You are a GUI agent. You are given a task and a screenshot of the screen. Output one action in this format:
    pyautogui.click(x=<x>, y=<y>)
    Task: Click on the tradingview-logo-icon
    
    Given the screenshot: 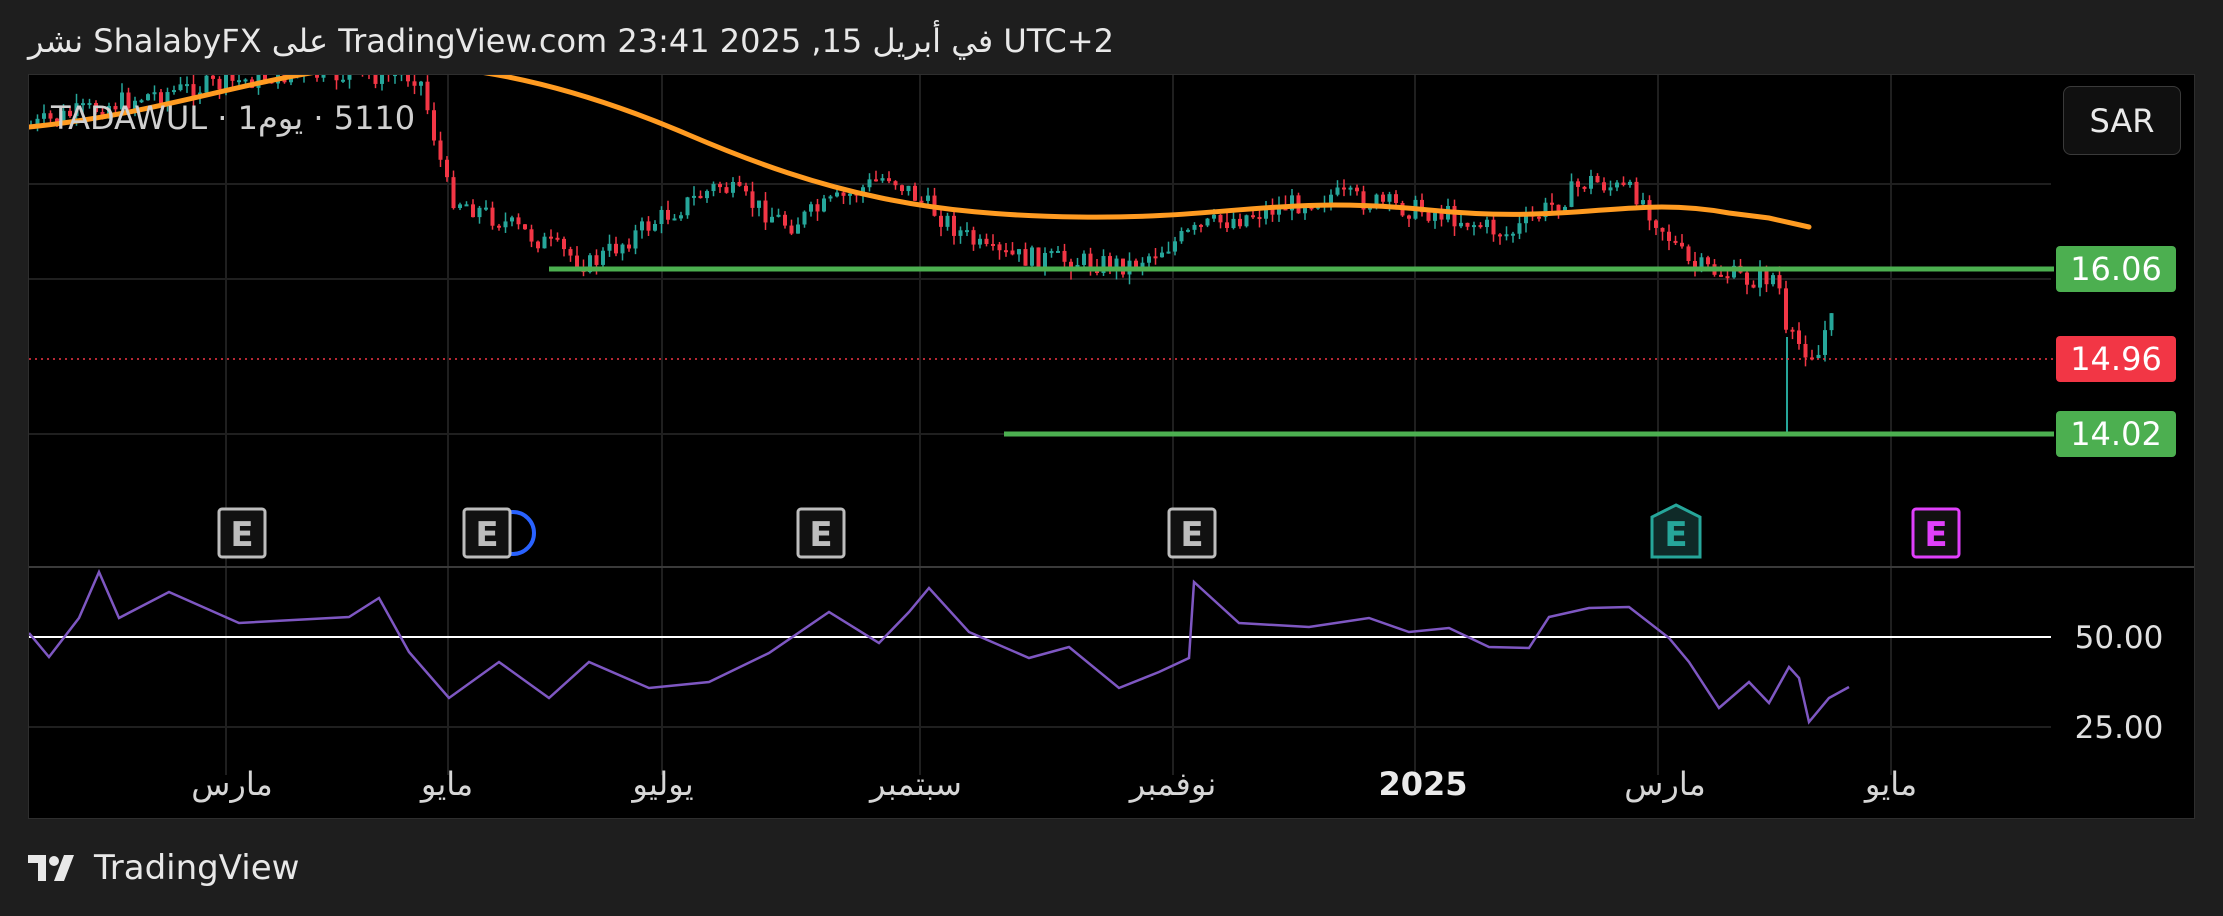 What is the action you would take?
    pyautogui.click(x=51, y=868)
    